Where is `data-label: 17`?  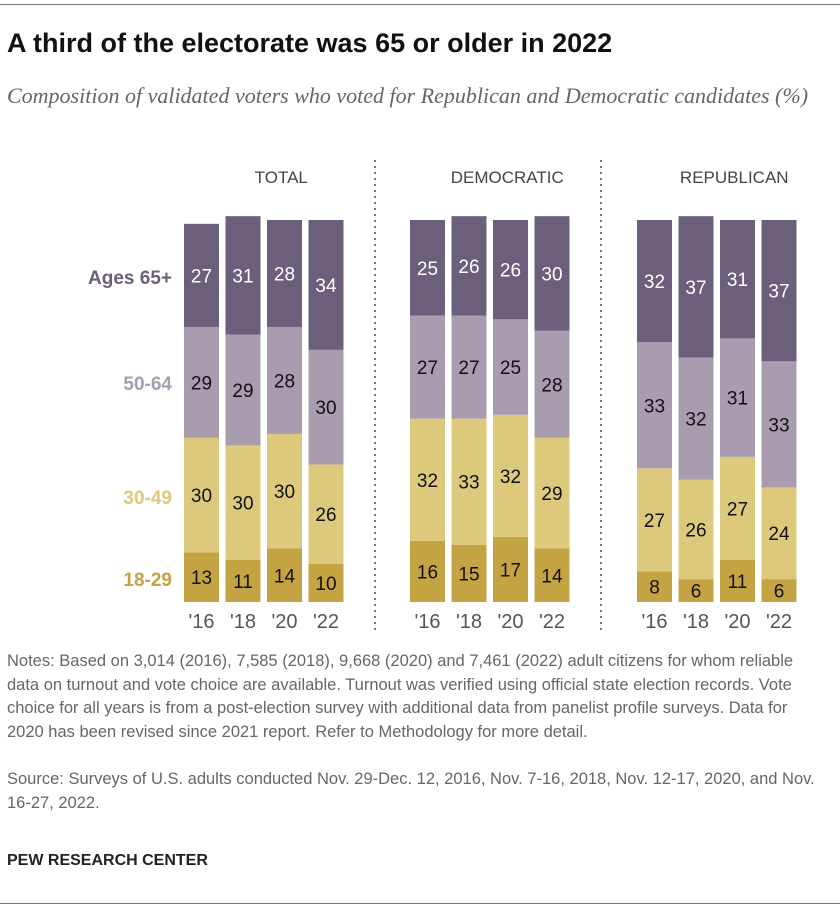 data-label: 17 is located at coordinates (510, 571).